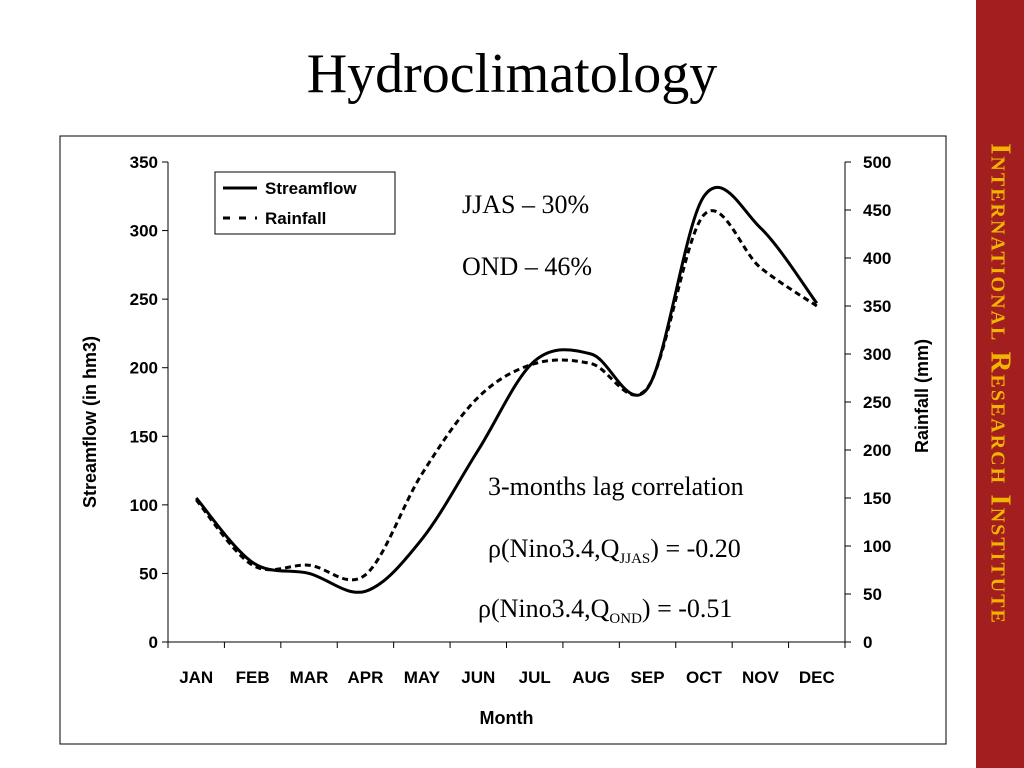 This screenshot has height=768, width=1024. I want to click on jjas-annotation: JJAS – 30%, so click(526, 204).